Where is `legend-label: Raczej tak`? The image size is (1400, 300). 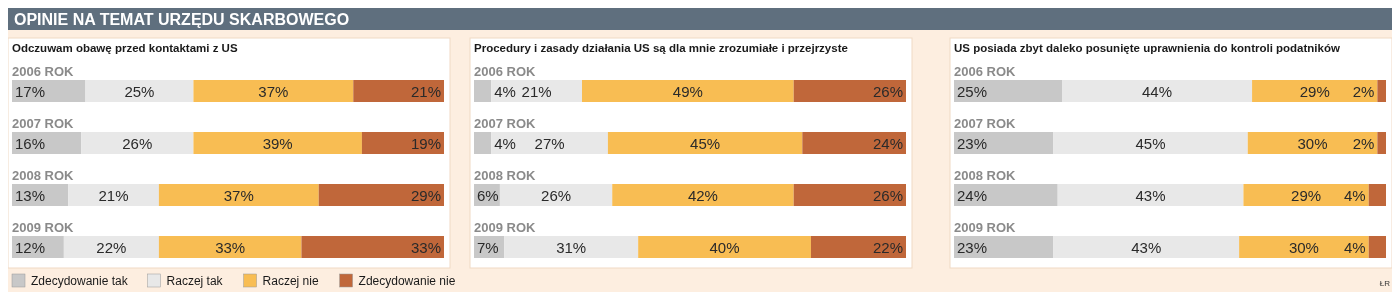
legend-label: Raczej tak is located at coordinates (195, 281).